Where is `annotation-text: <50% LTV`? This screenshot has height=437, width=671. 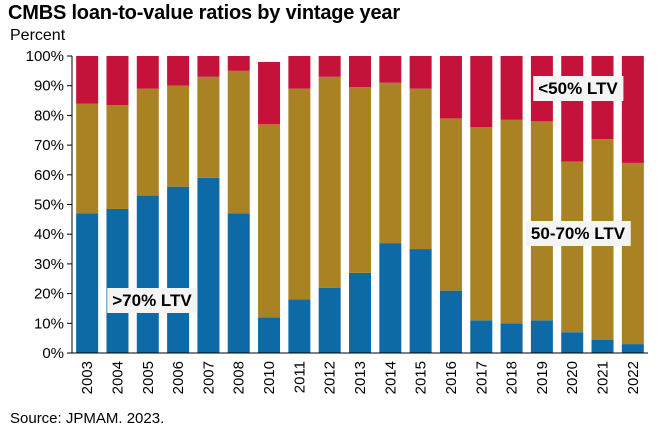 annotation-text: <50% LTV is located at coordinates (578, 88).